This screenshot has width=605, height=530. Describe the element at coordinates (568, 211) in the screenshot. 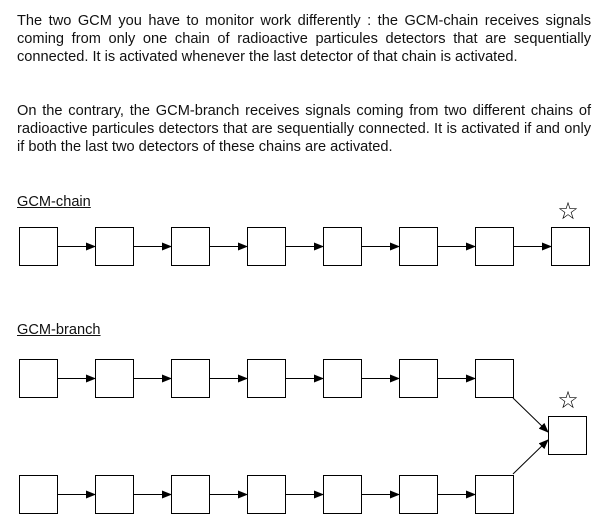

I see `chain-active-star-icon: ☆` at that location.